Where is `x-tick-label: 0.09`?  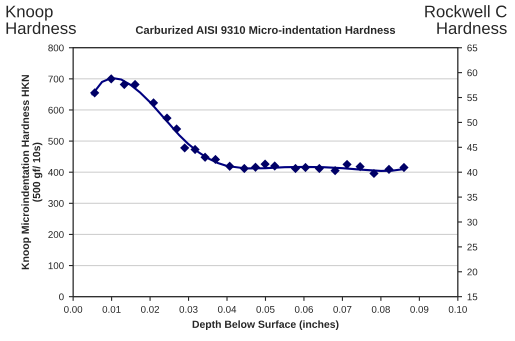
x-tick-label: 0.09 is located at coordinates (419, 309).